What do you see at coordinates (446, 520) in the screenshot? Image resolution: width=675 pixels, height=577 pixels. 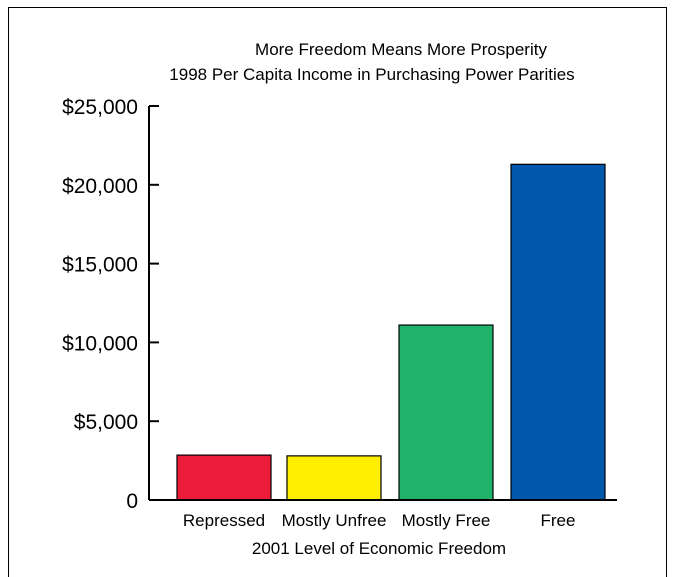 I see `x-tick-label: Mostly Free` at bounding box center [446, 520].